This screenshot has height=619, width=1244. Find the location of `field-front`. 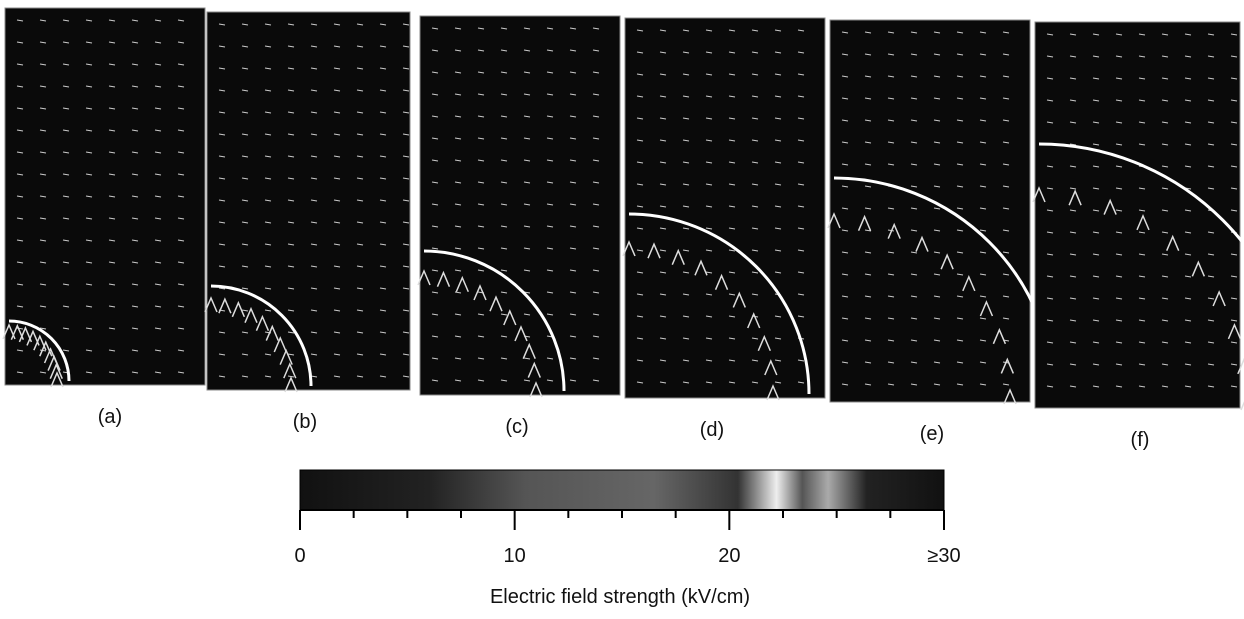

field-front is located at coordinates (719, 303).